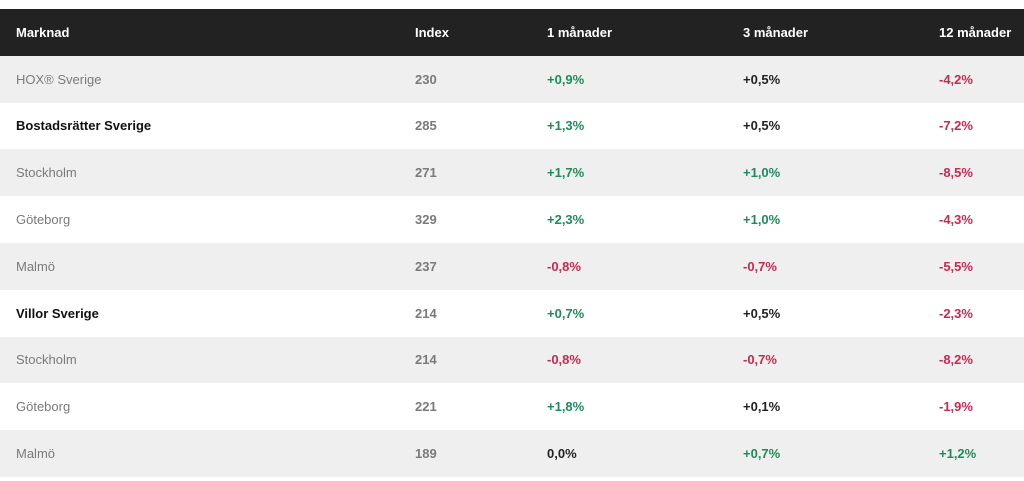  I want to click on table-row: Stockholm 214 -0,8% -0,7% -8,2%, so click(512, 360).